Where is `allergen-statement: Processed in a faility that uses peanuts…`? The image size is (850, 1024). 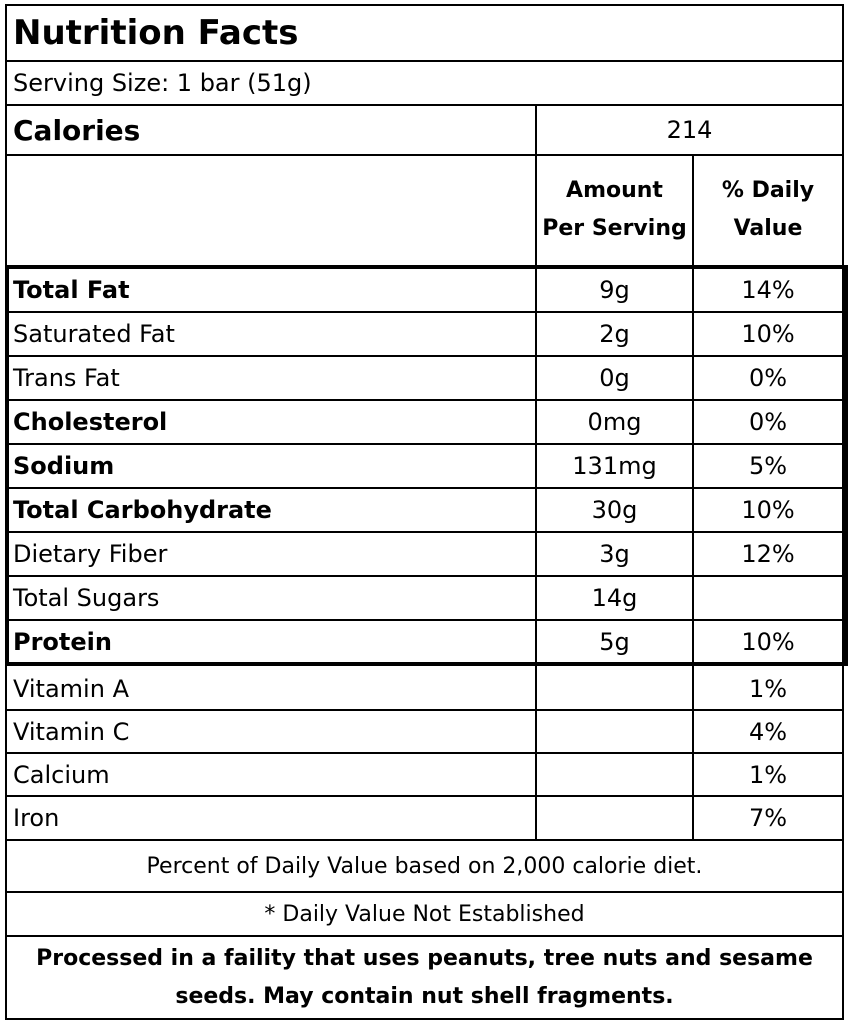
allergen-statement: Processed in a faility that uses peanuts… is located at coordinates (424, 977).